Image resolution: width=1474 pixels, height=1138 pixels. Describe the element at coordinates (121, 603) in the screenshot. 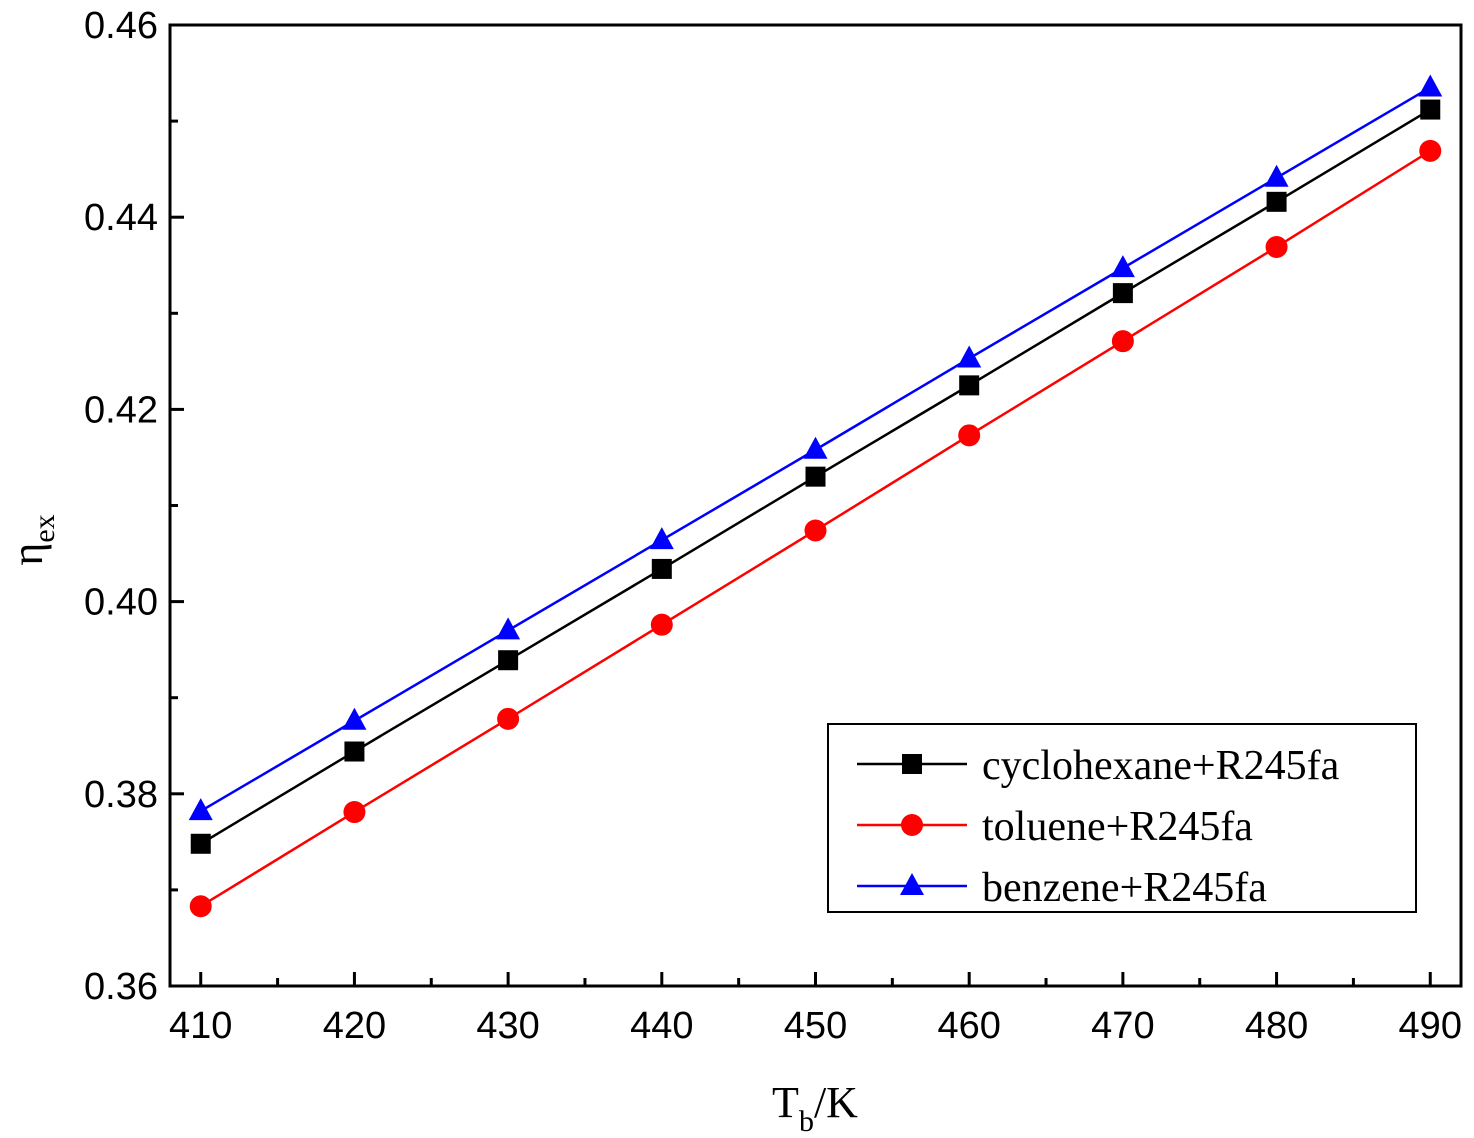

I see `y-tick-label: 0.40` at that location.